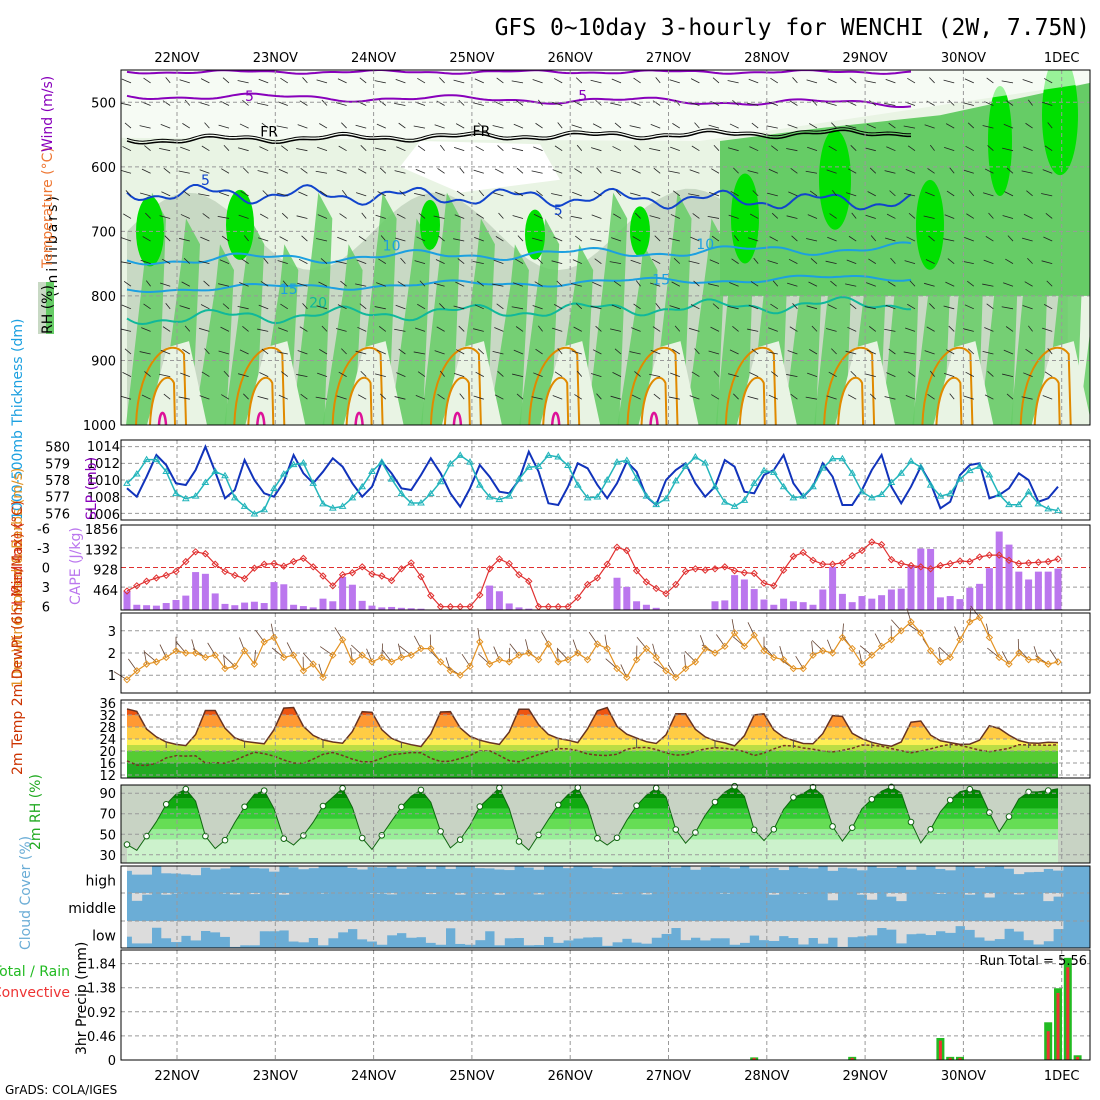 Image resolution: width=1100 pixels, height=1100 pixels. I want to click on top-date-label: 23NOV, so click(275, 58).